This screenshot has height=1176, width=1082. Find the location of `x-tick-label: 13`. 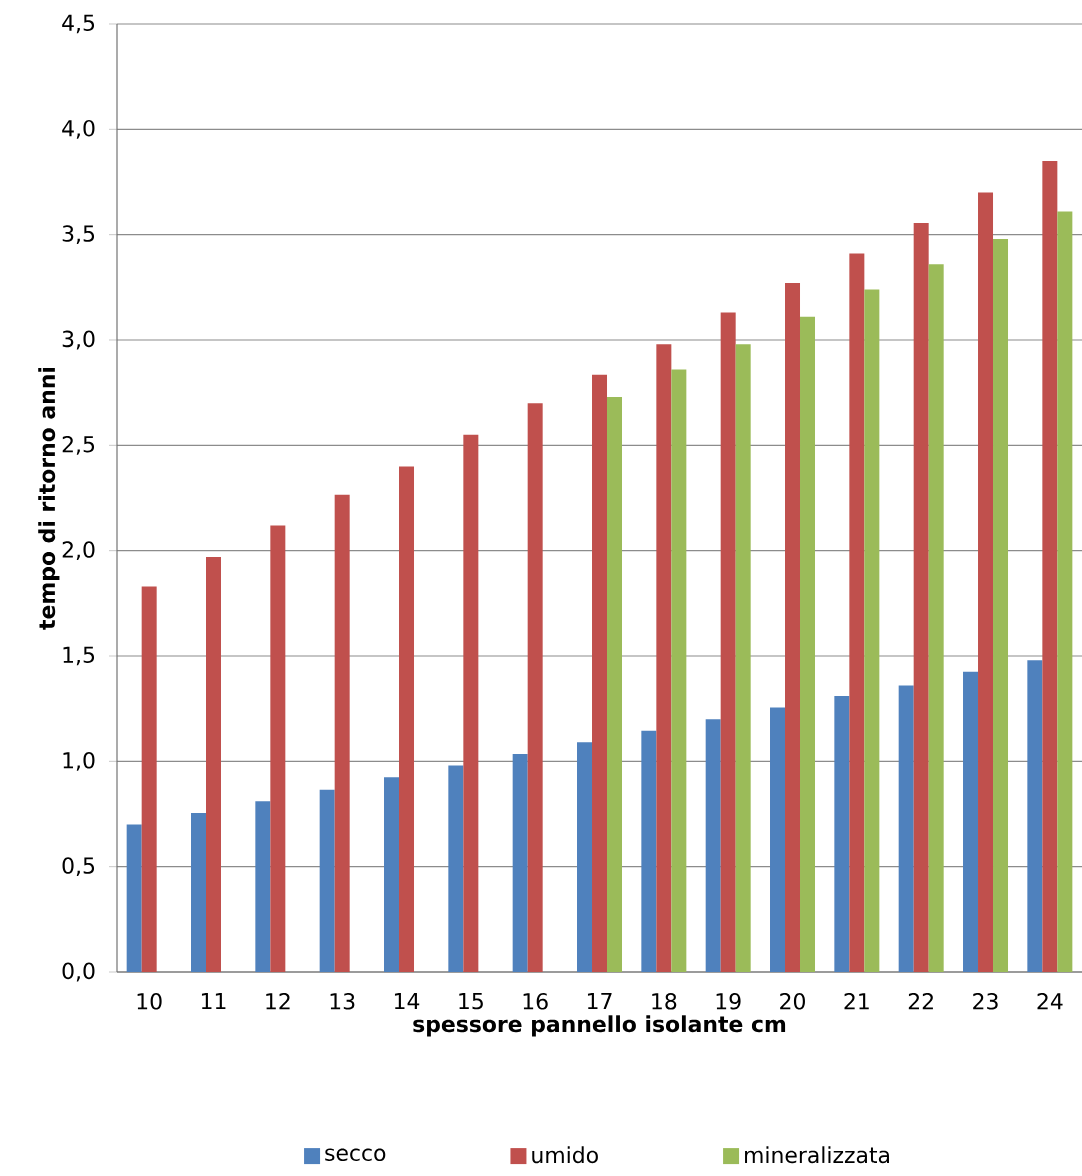

x-tick-label: 13 is located at coordinates (342, 1001).